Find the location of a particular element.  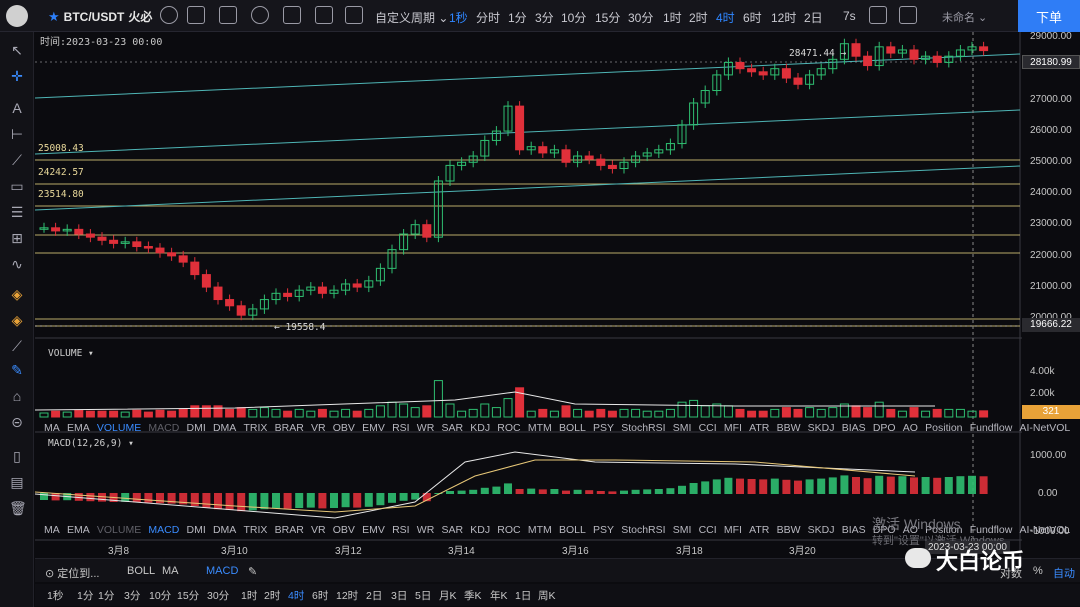

wave-icon: ∿ is located at coordinates (17, 264).